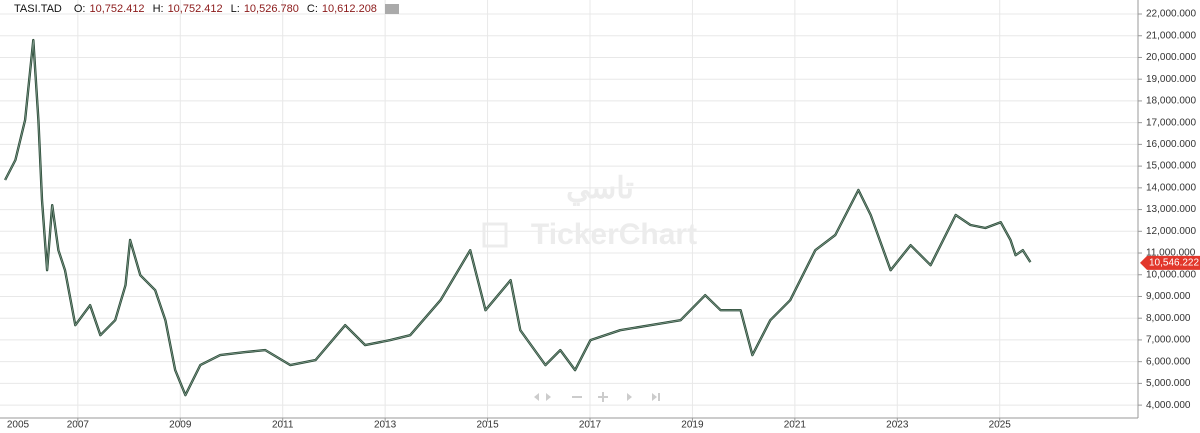 This screenshot has height=433, width=1200. I want to click on x-tick-label: 2025, so click(1000, 425).